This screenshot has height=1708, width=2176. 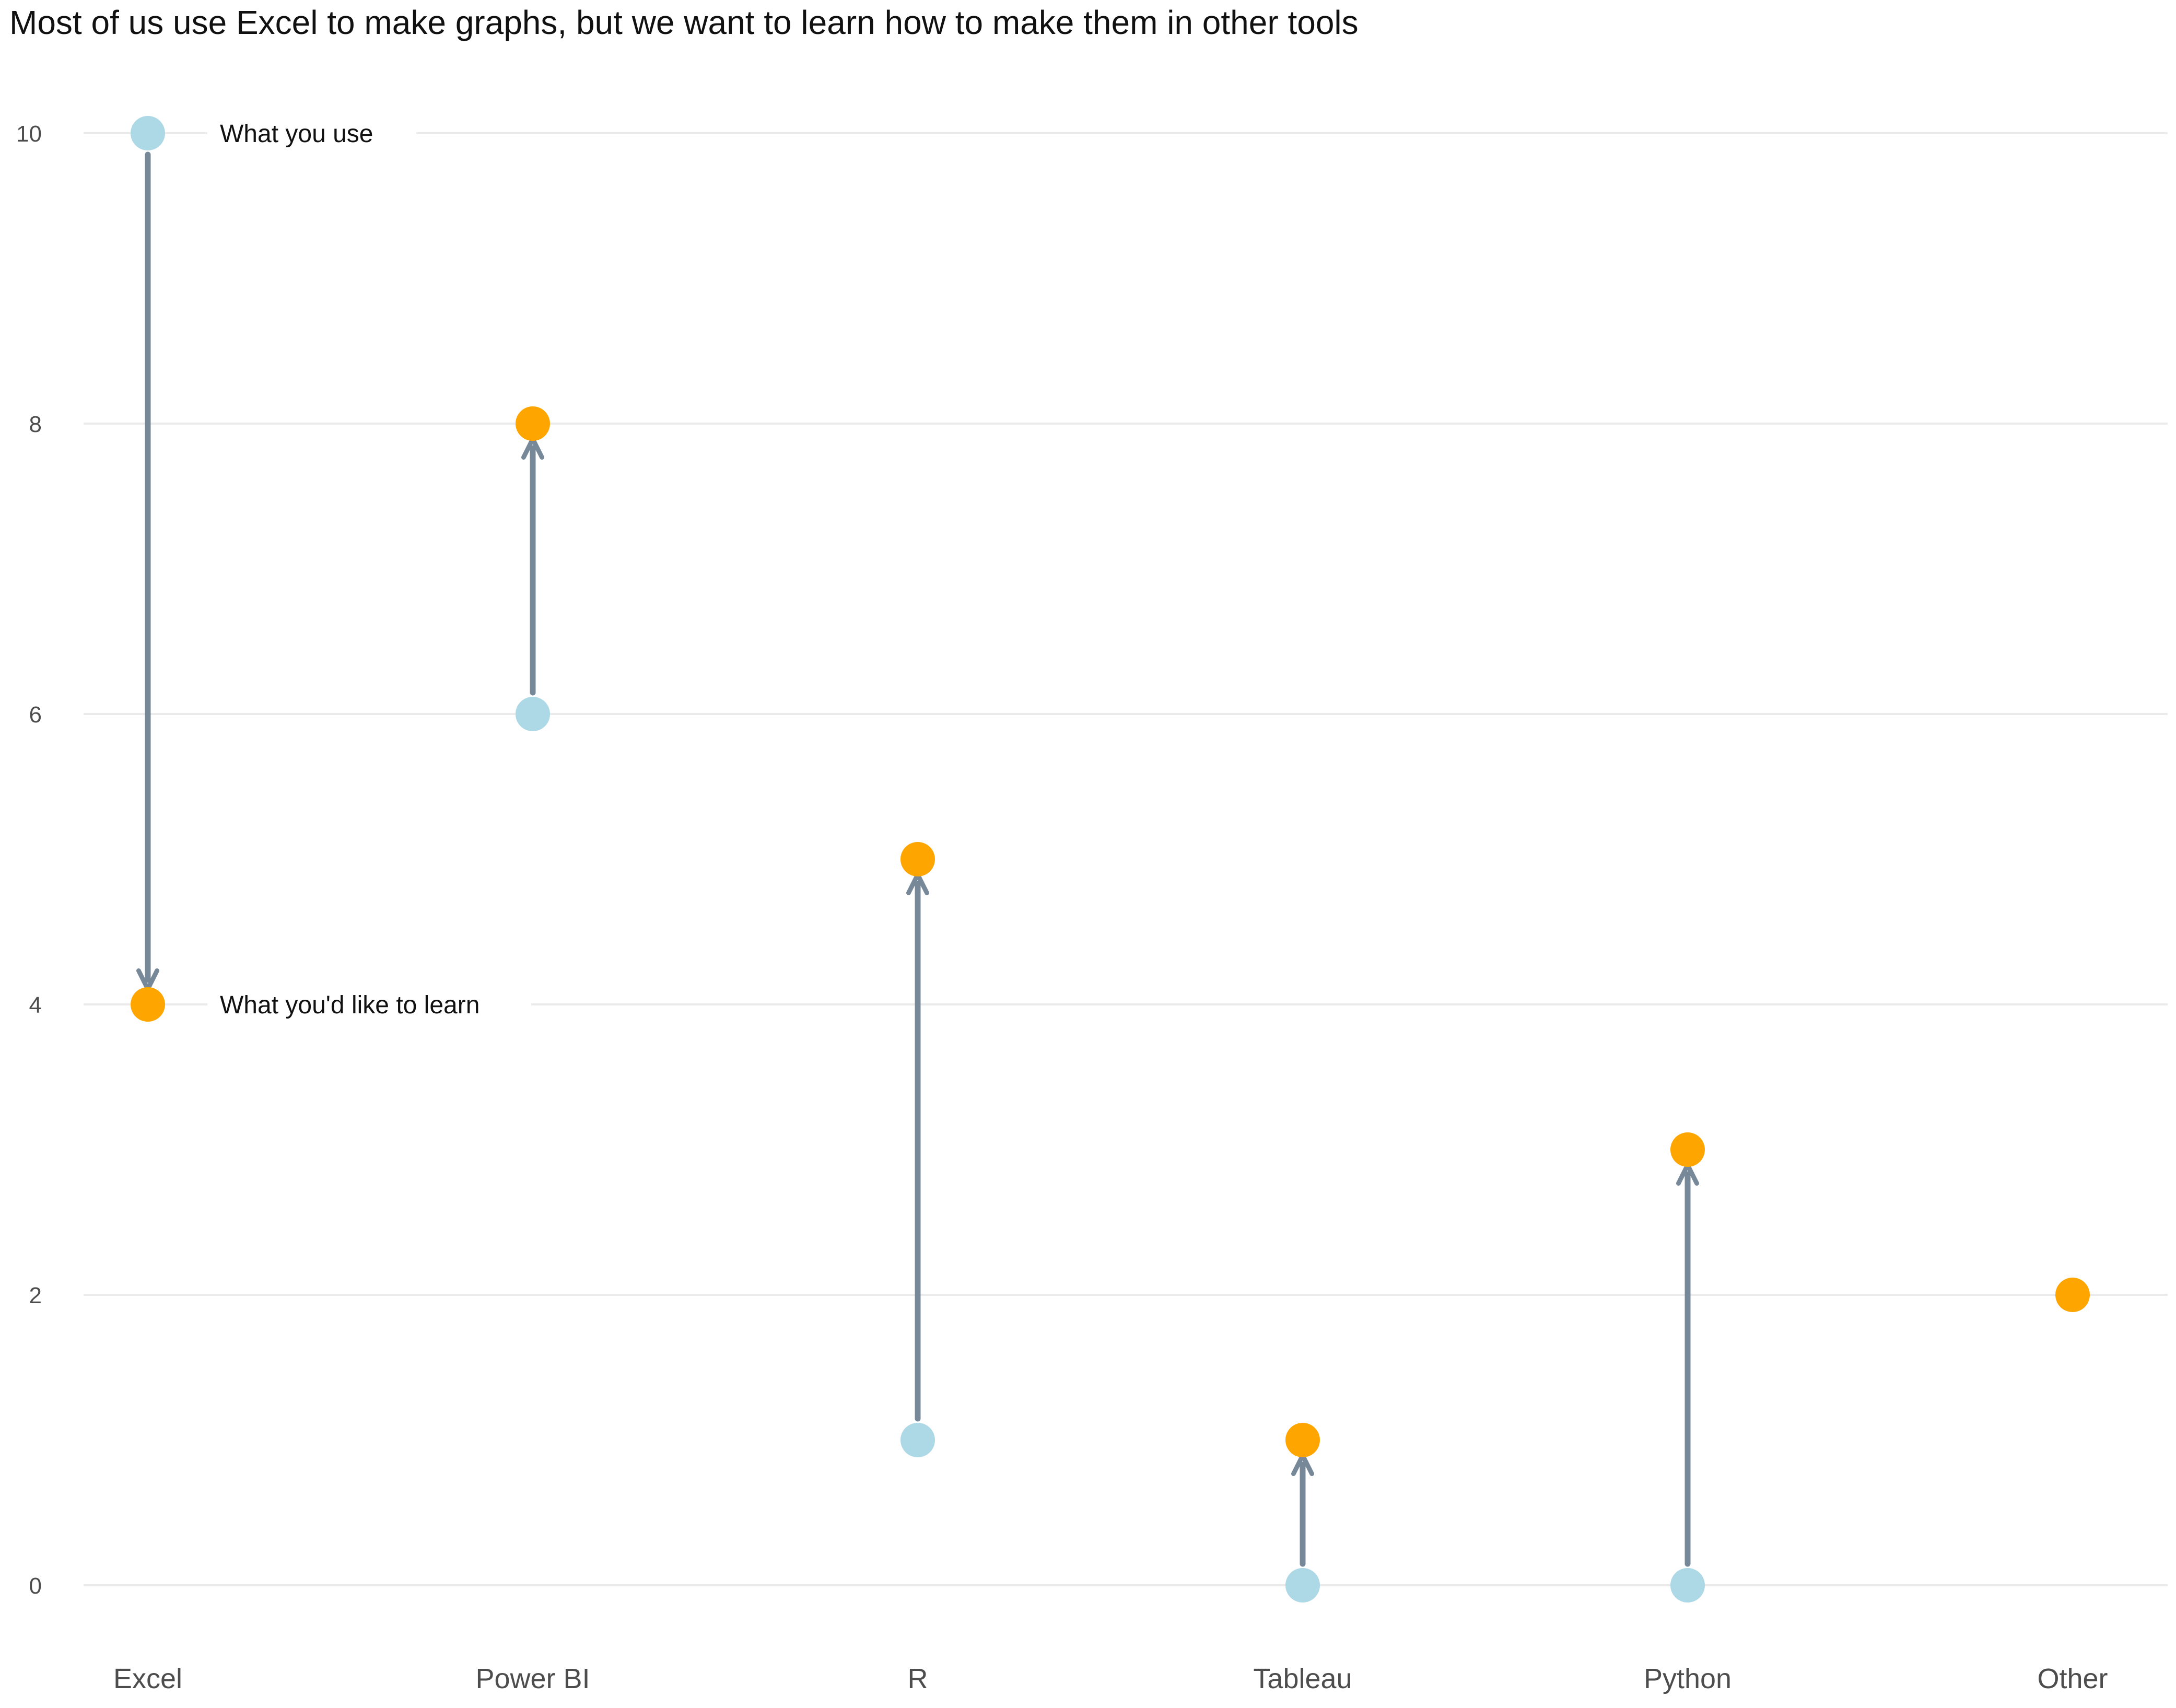 What do you see at coordinates (350, 1005) in the screenshot?
I see `annotation-what-youd-like-to-learn: What you'd like to learn` at bounding box center [350, 1005].